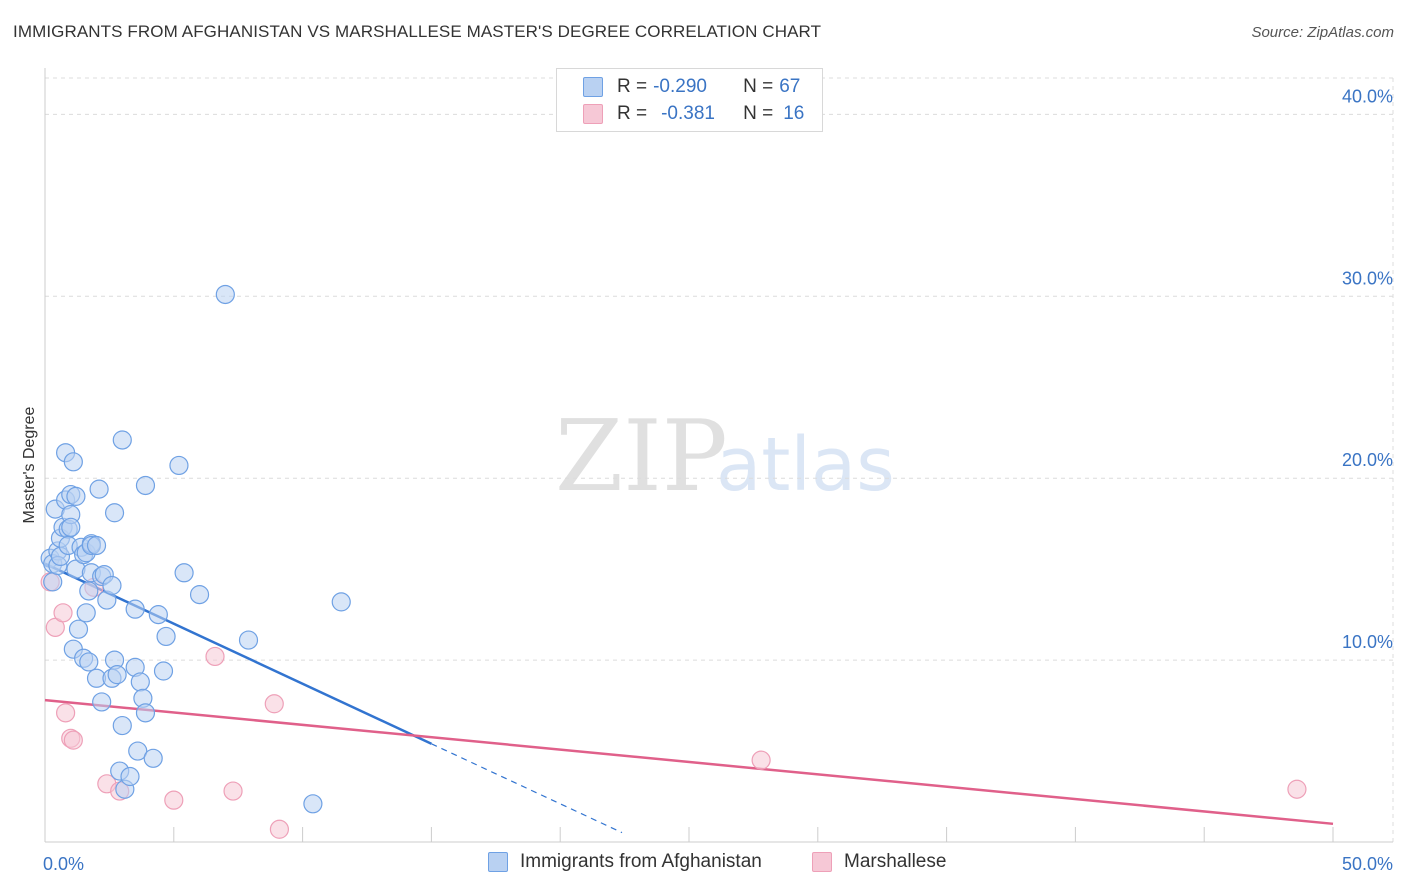 The height and width of the screenshot is (892, 1406). Describe the element at coordinates (527, 788) in the screenshot. I see `afghanistan-trend-extension` at that location.